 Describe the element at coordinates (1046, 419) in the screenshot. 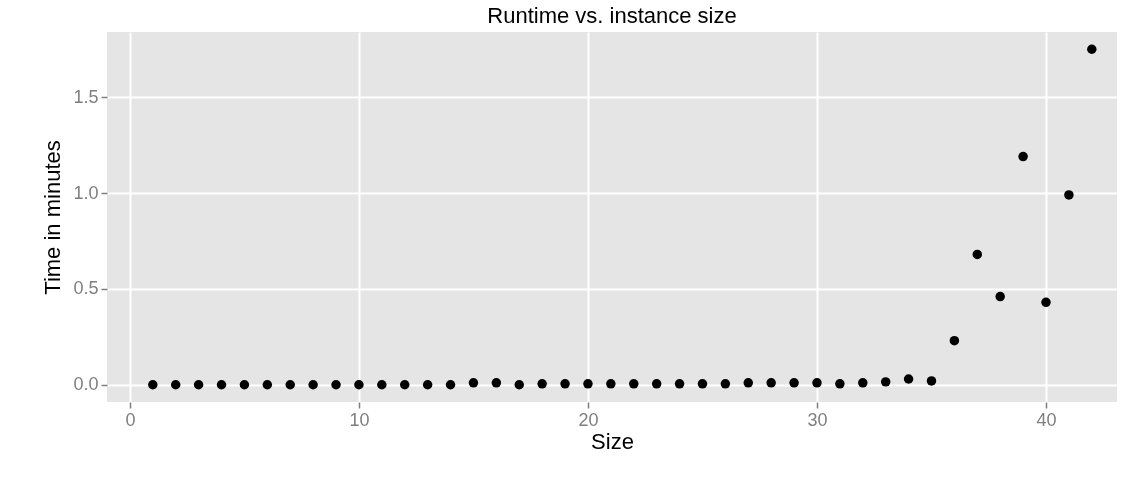

I see `x-tick-label: 40` at that location.